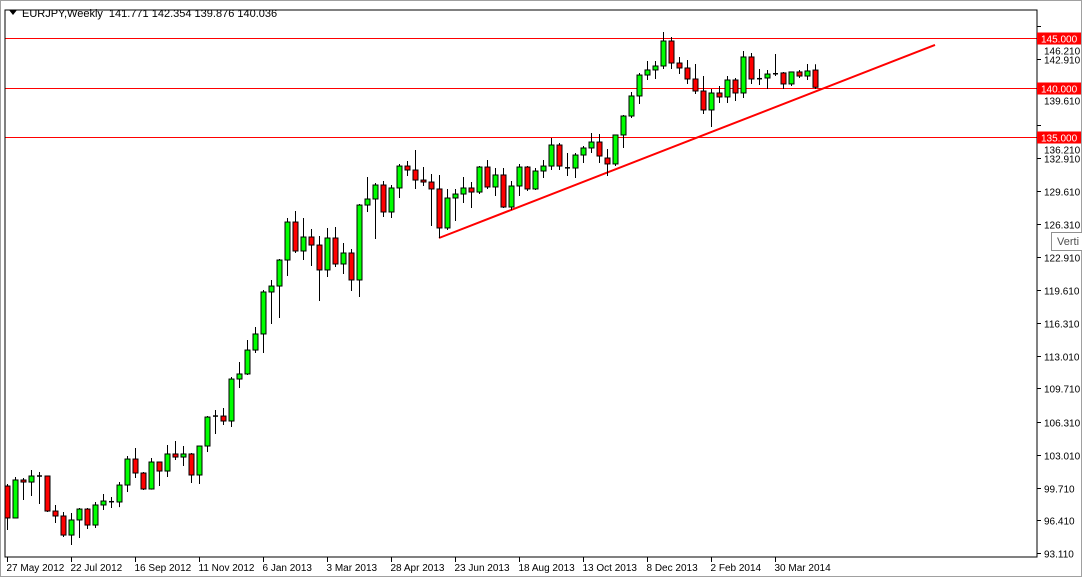  I want to click on x-tick-label: 3 Mar 2013, so click(352, 568).